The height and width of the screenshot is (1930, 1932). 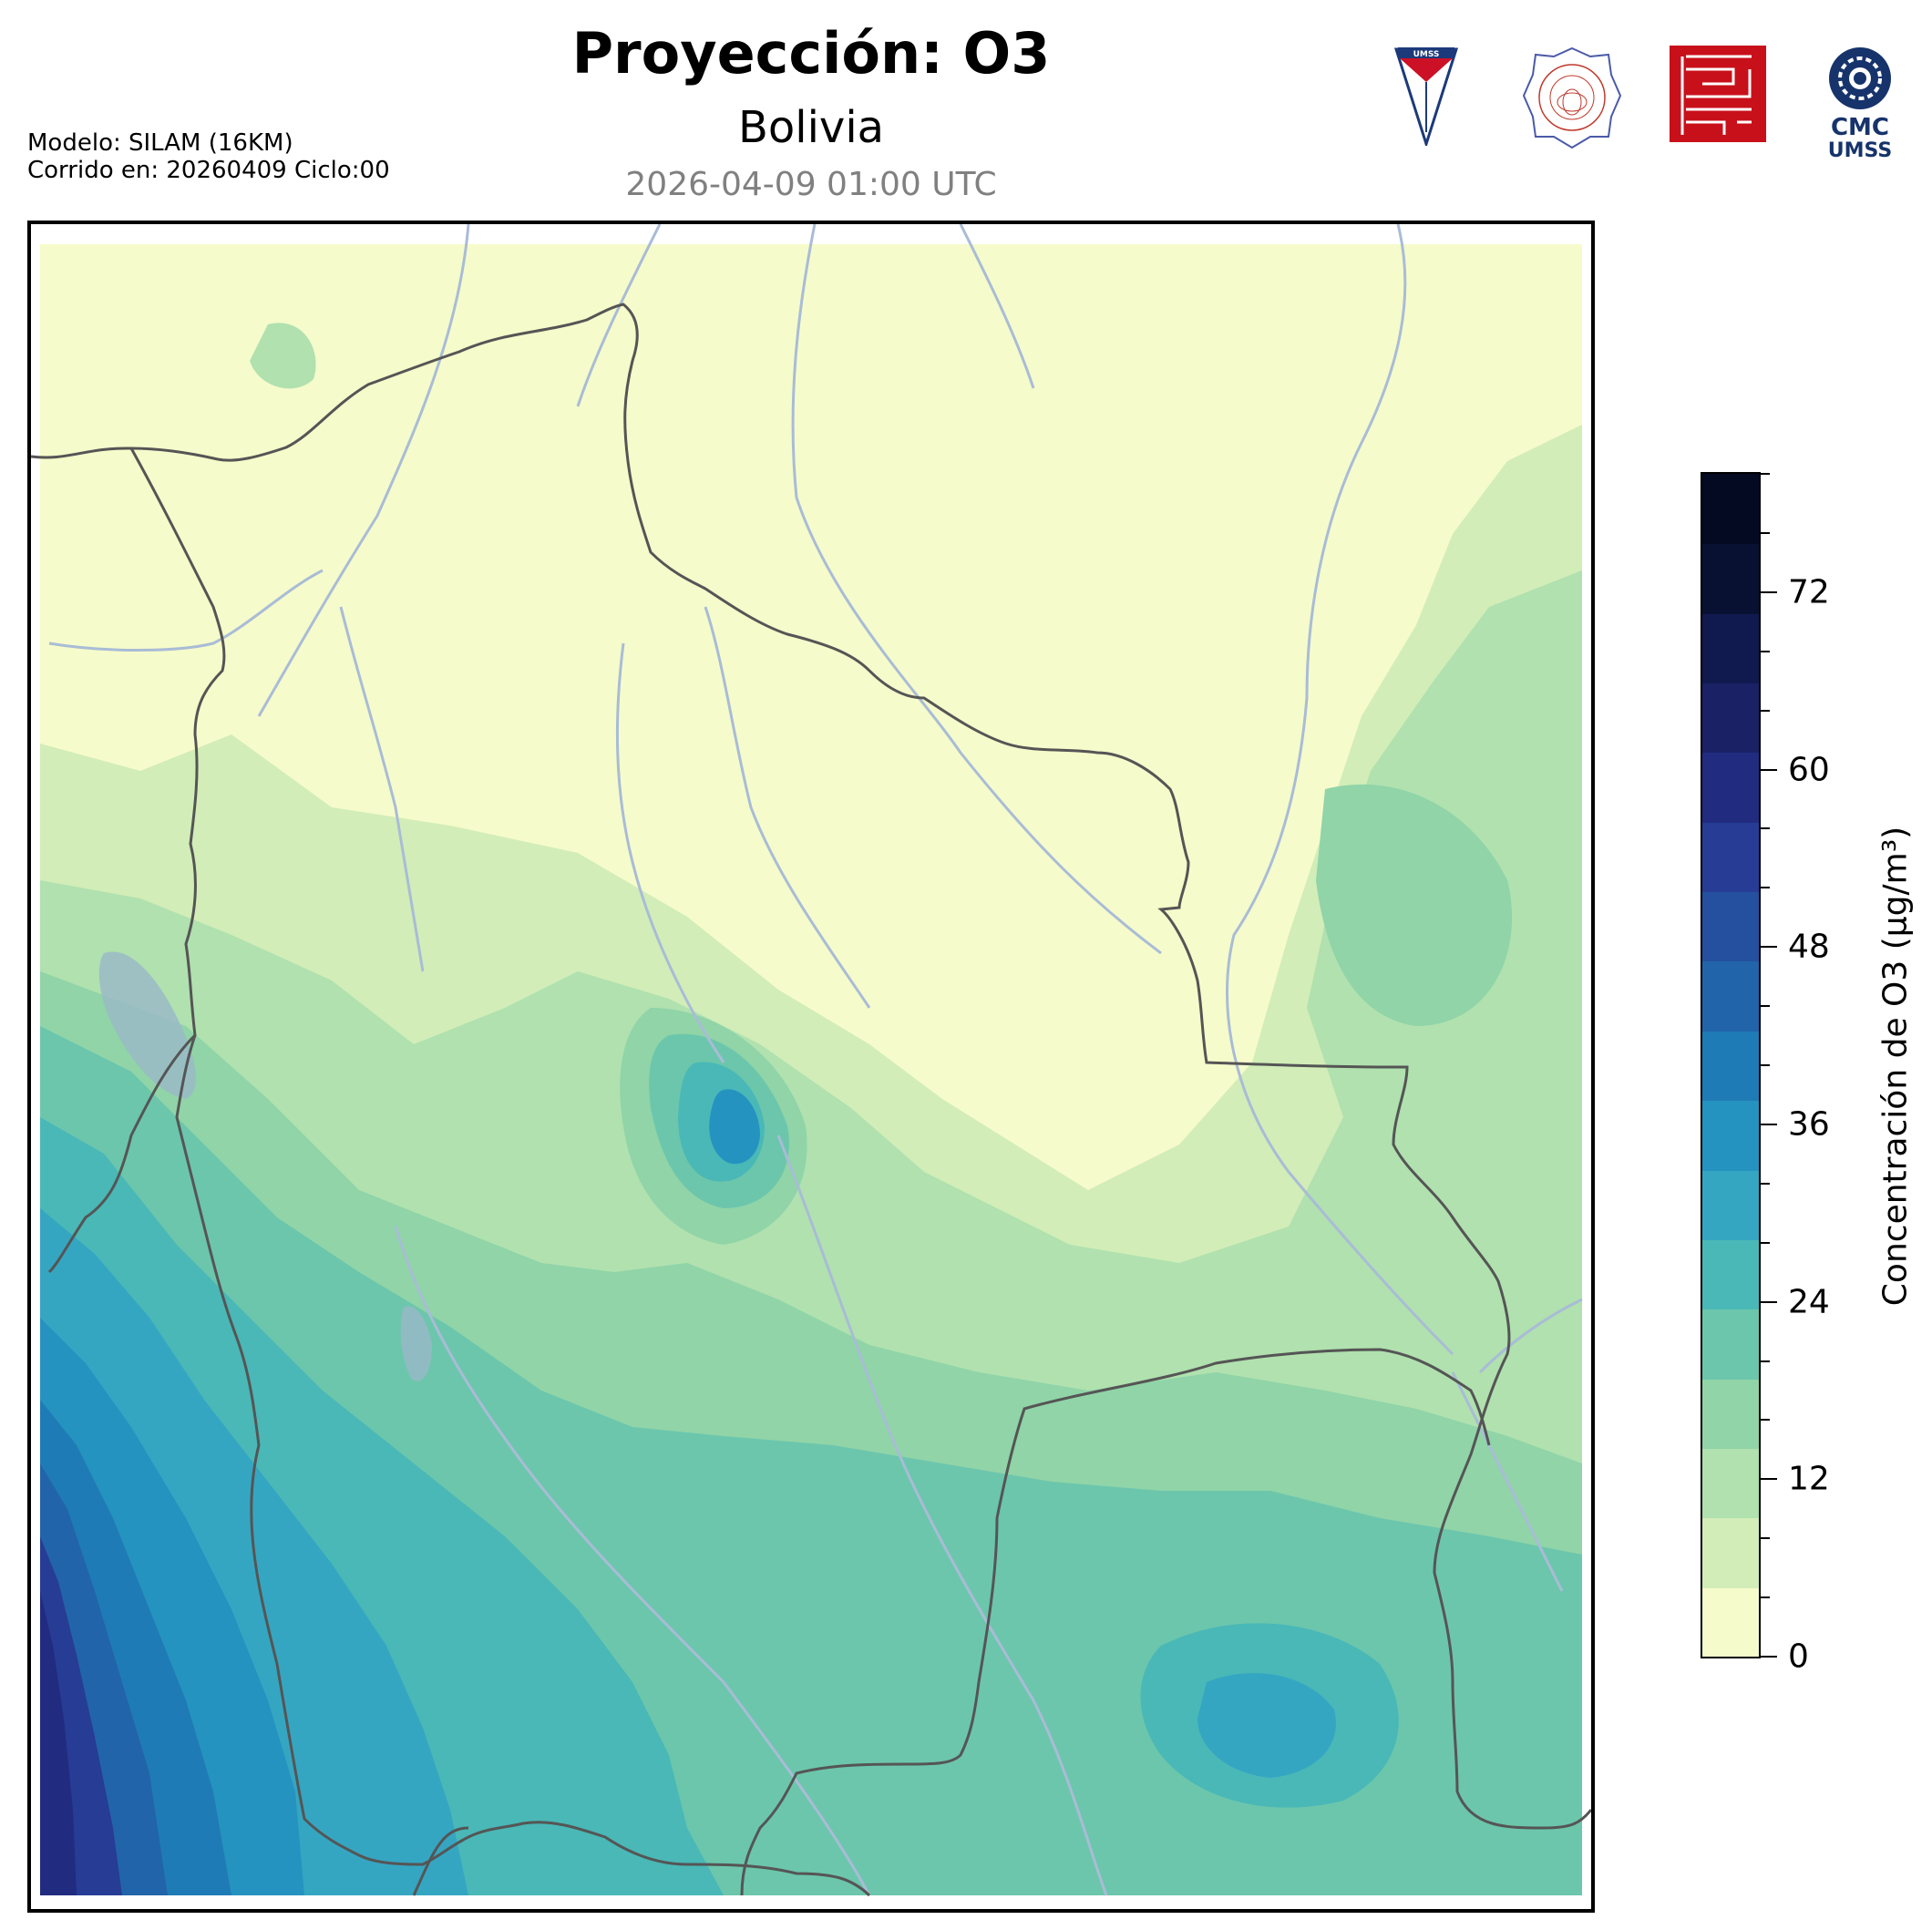 I want to click on colorbar-tick-label: 60, so click(x=1809, y=770).